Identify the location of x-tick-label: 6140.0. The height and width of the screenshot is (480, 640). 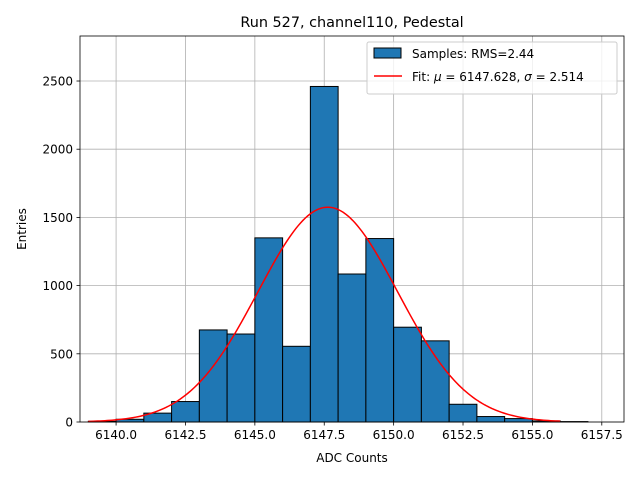
(116, 435).